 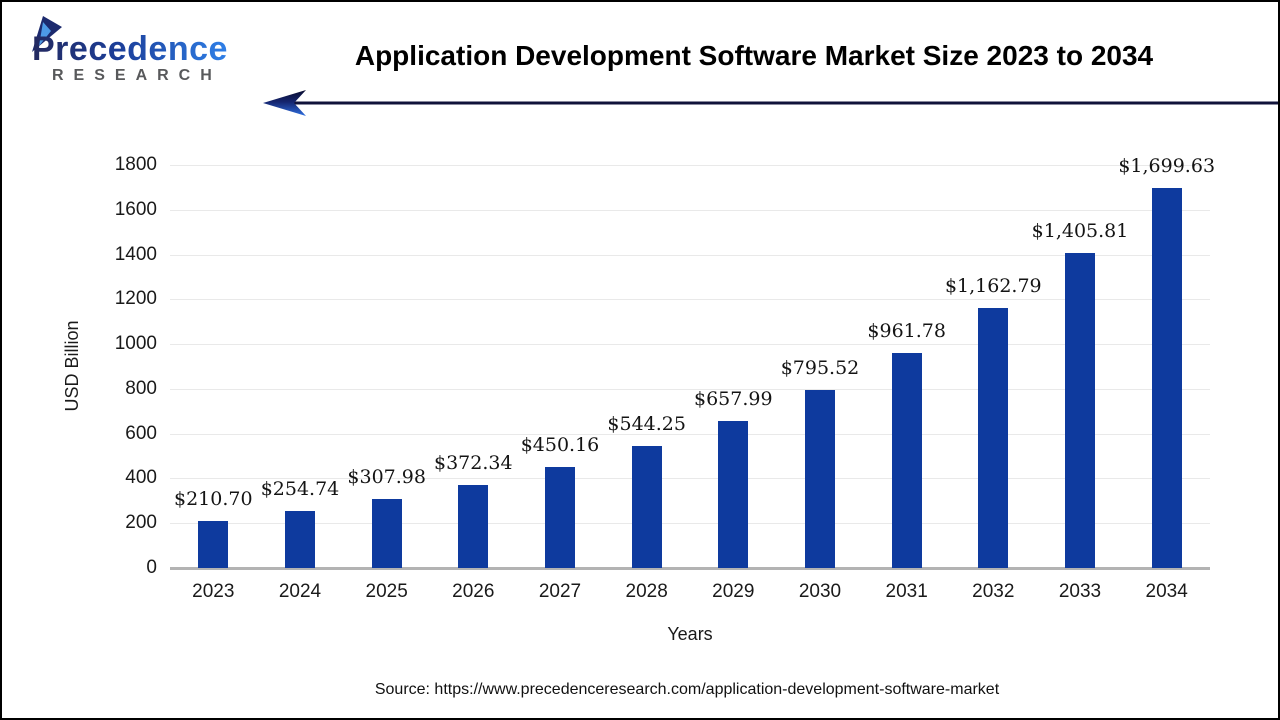 What do you see at coordinates (820, 591) in the screenshot?
I see `x-tick-label: 2030` at bounding box center [820, 591].